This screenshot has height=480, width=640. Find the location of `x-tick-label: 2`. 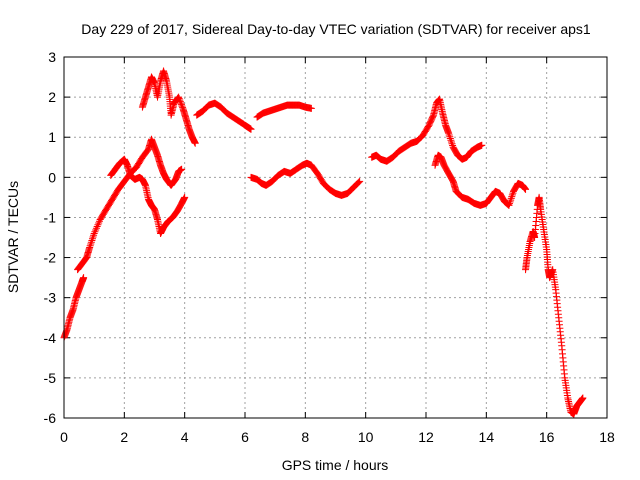

x-tick-label: 2 is located at coordinates (124, 437).